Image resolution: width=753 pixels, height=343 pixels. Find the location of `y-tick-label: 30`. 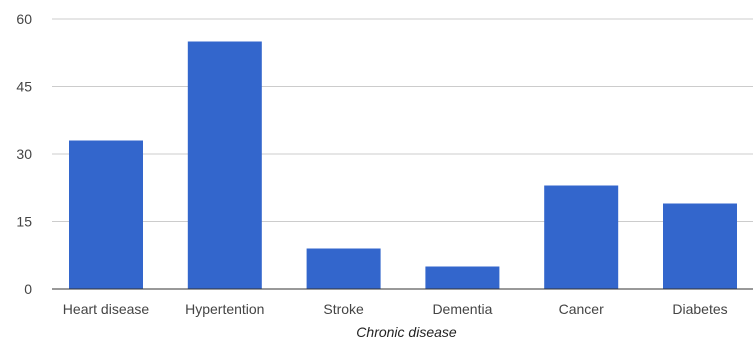

y-tick-label: 30 is located at coordinates (24, 154).